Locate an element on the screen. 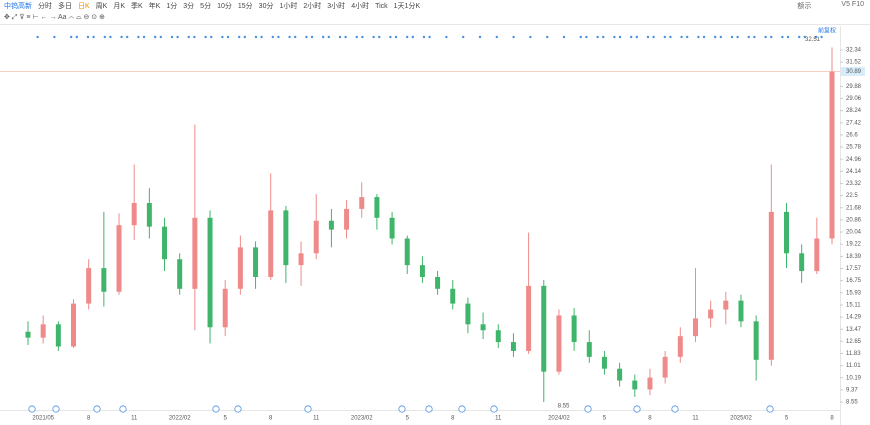 The image size is (870, 425). period-button: 1天1分K is located at coordinates (407, 6).